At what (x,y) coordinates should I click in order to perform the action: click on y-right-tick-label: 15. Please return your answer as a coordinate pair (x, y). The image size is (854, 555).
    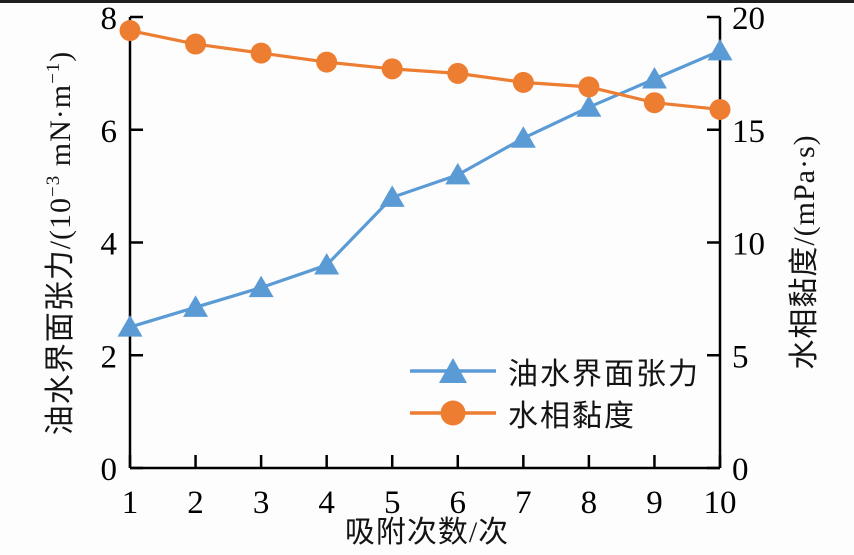
    Looking at the image, I should click on (748, 132).